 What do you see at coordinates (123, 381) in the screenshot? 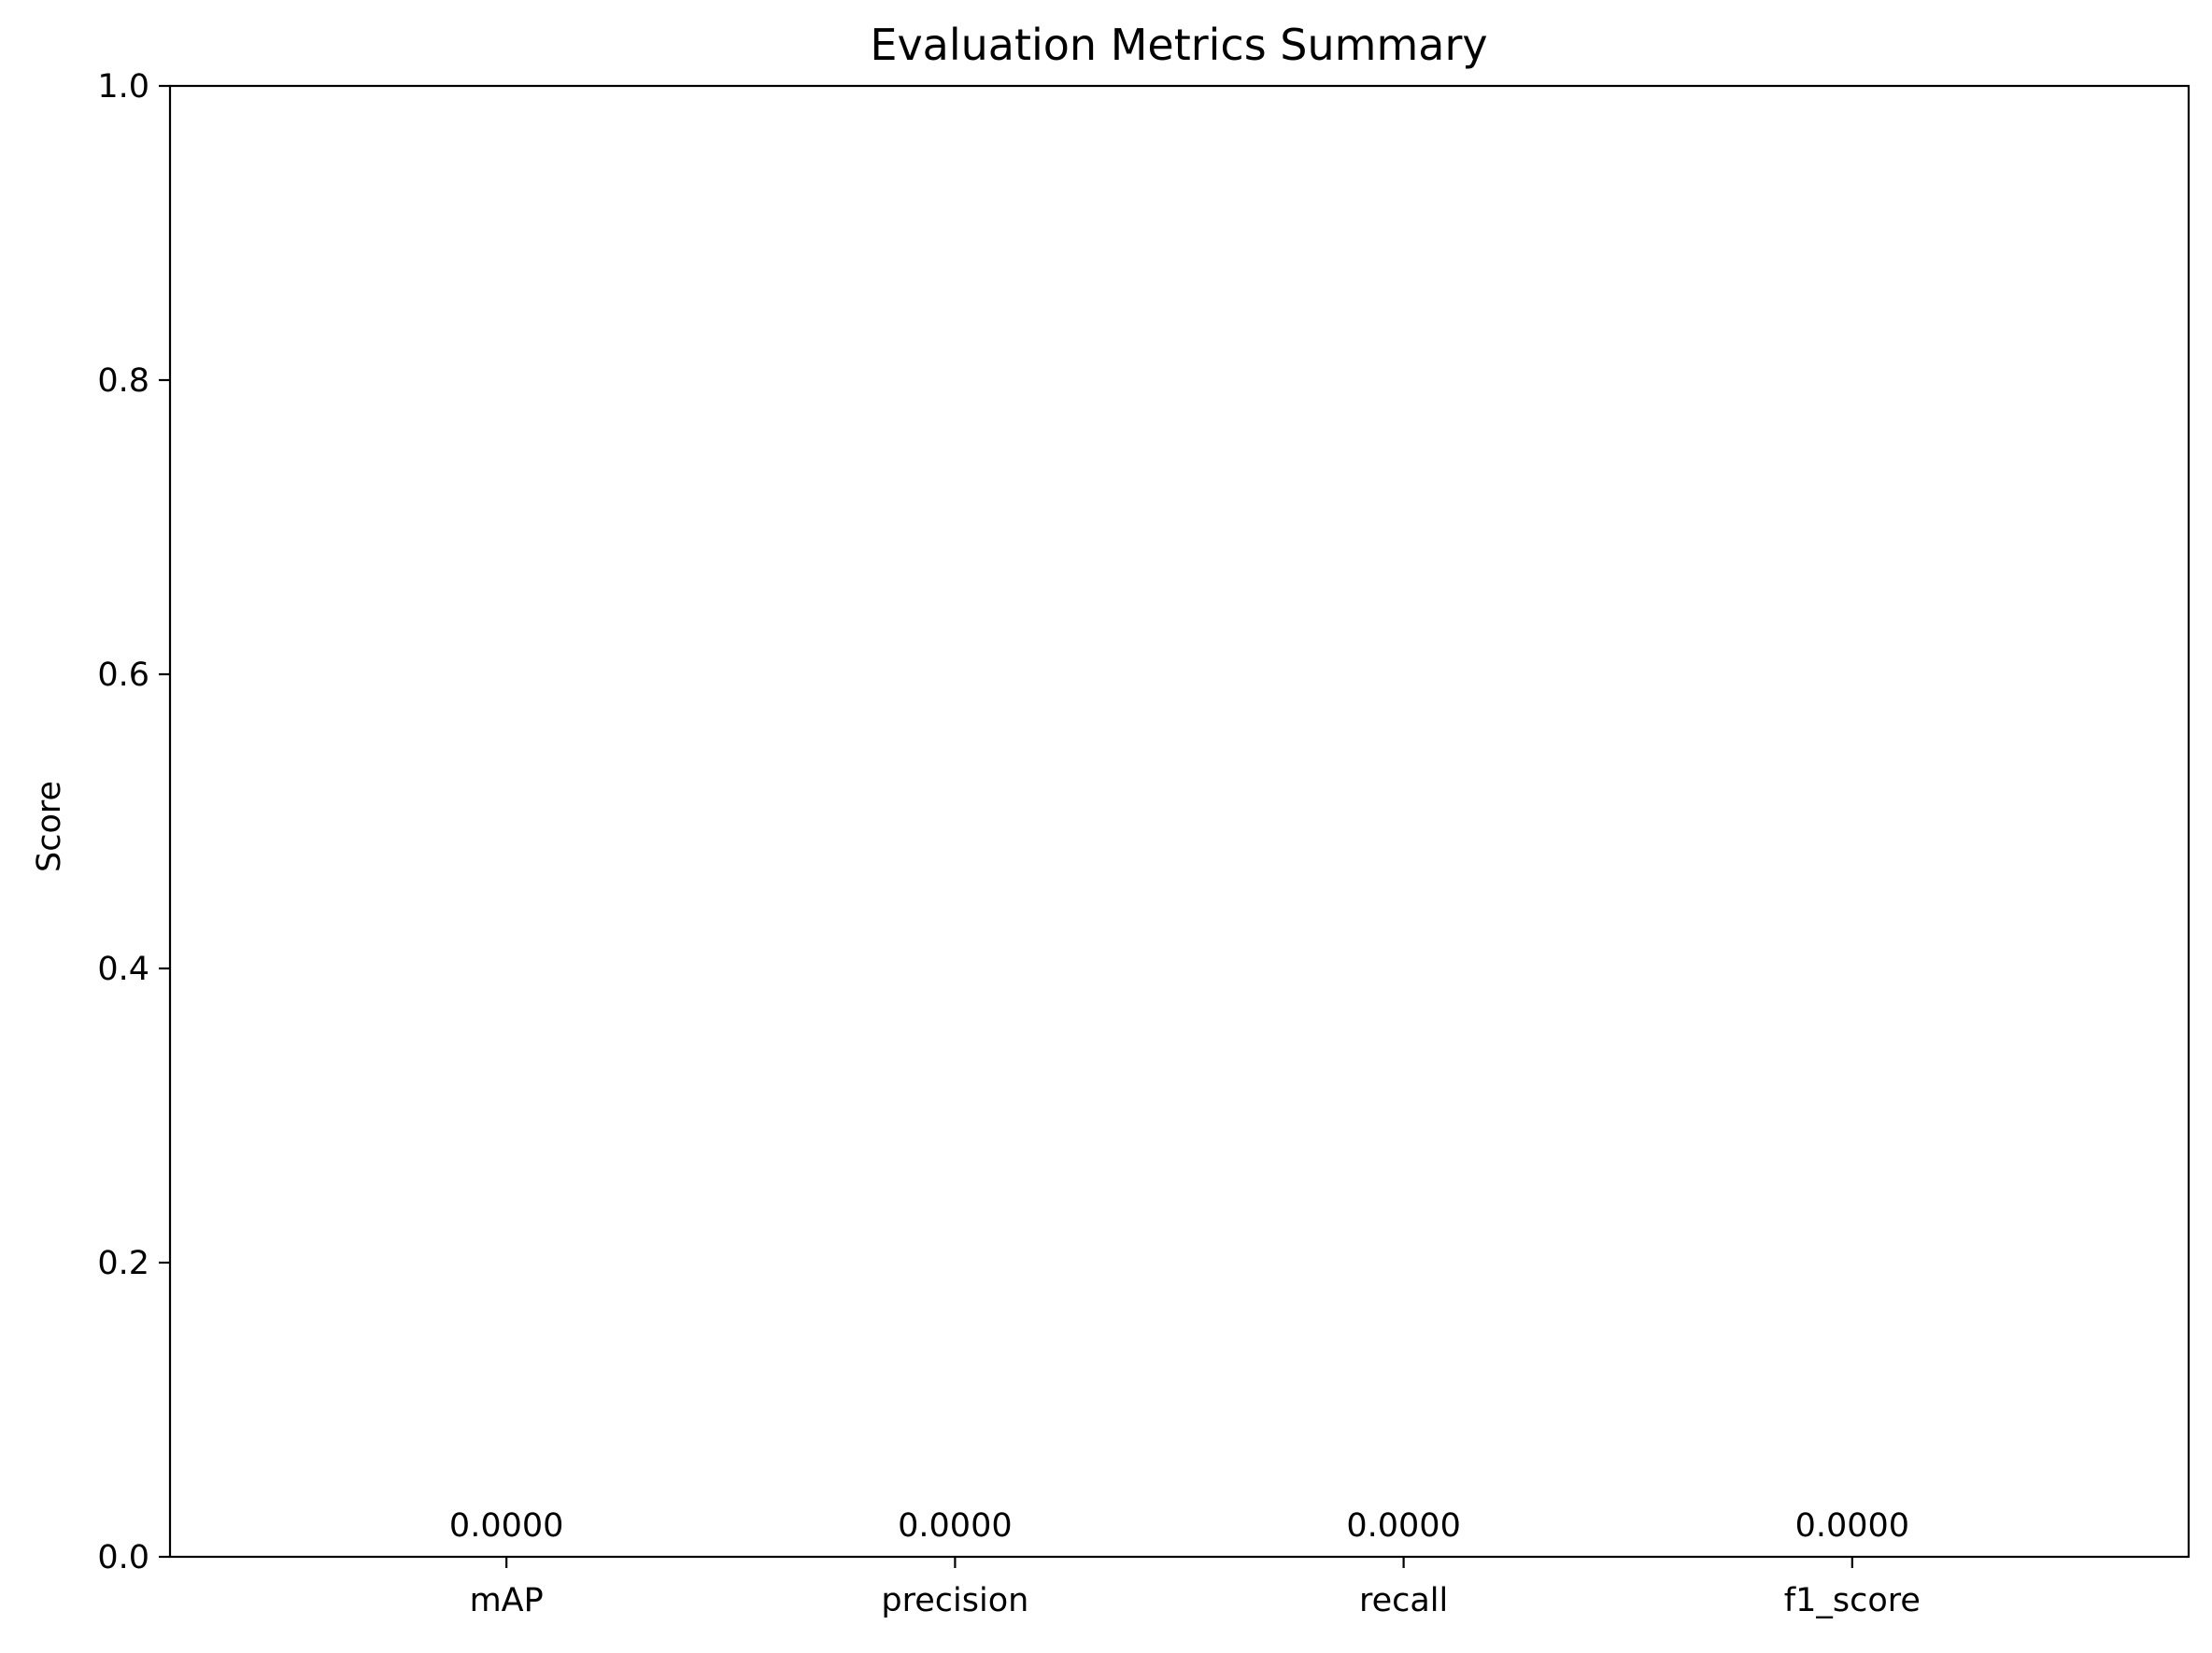
I see `y-tick-label: 0.8` at bounding box center [123, 381].